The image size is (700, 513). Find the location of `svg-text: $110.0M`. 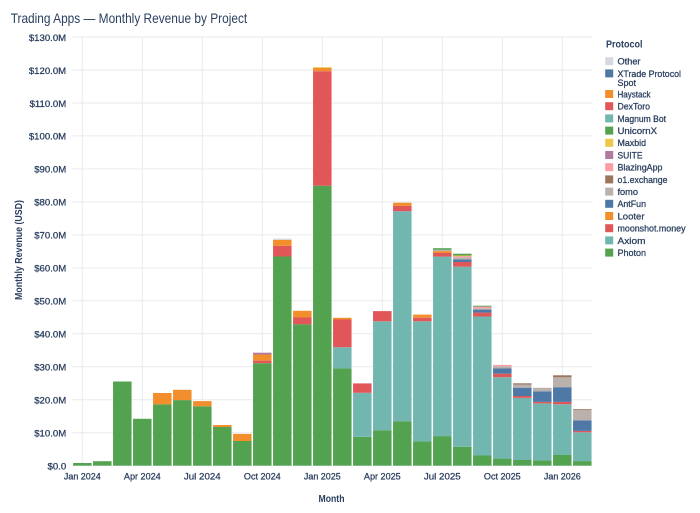

svg-text: $110.0M is located at coordinates (48, 104).